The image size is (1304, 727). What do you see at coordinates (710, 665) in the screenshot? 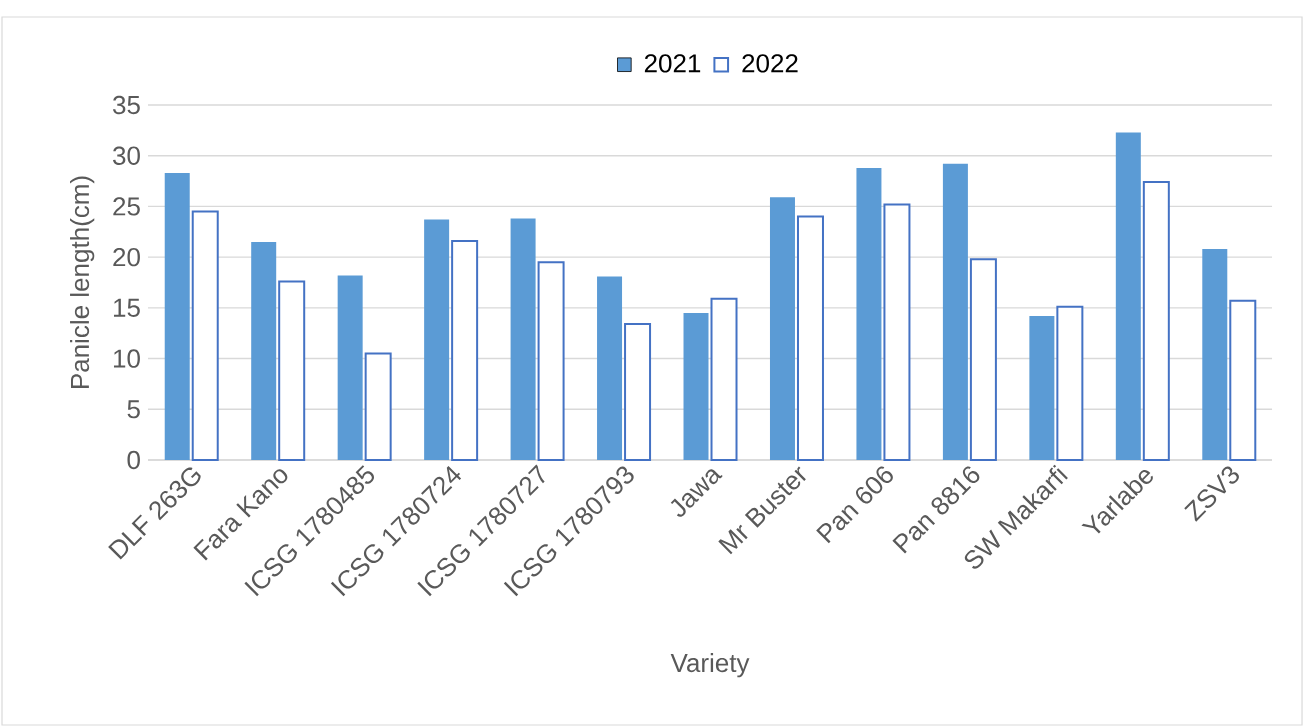
I see `x-axis-title: Variety` at bounding box center [710, 665].